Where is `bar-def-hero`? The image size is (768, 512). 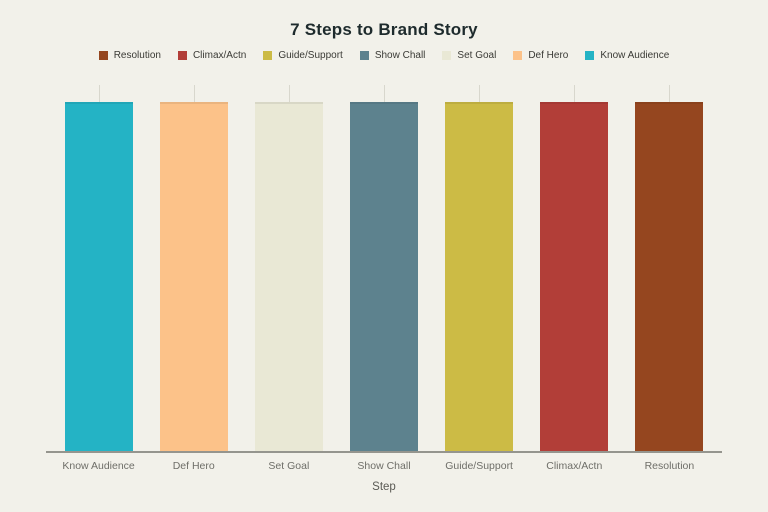
bar-def-hero is located at coordinates (193, 276).